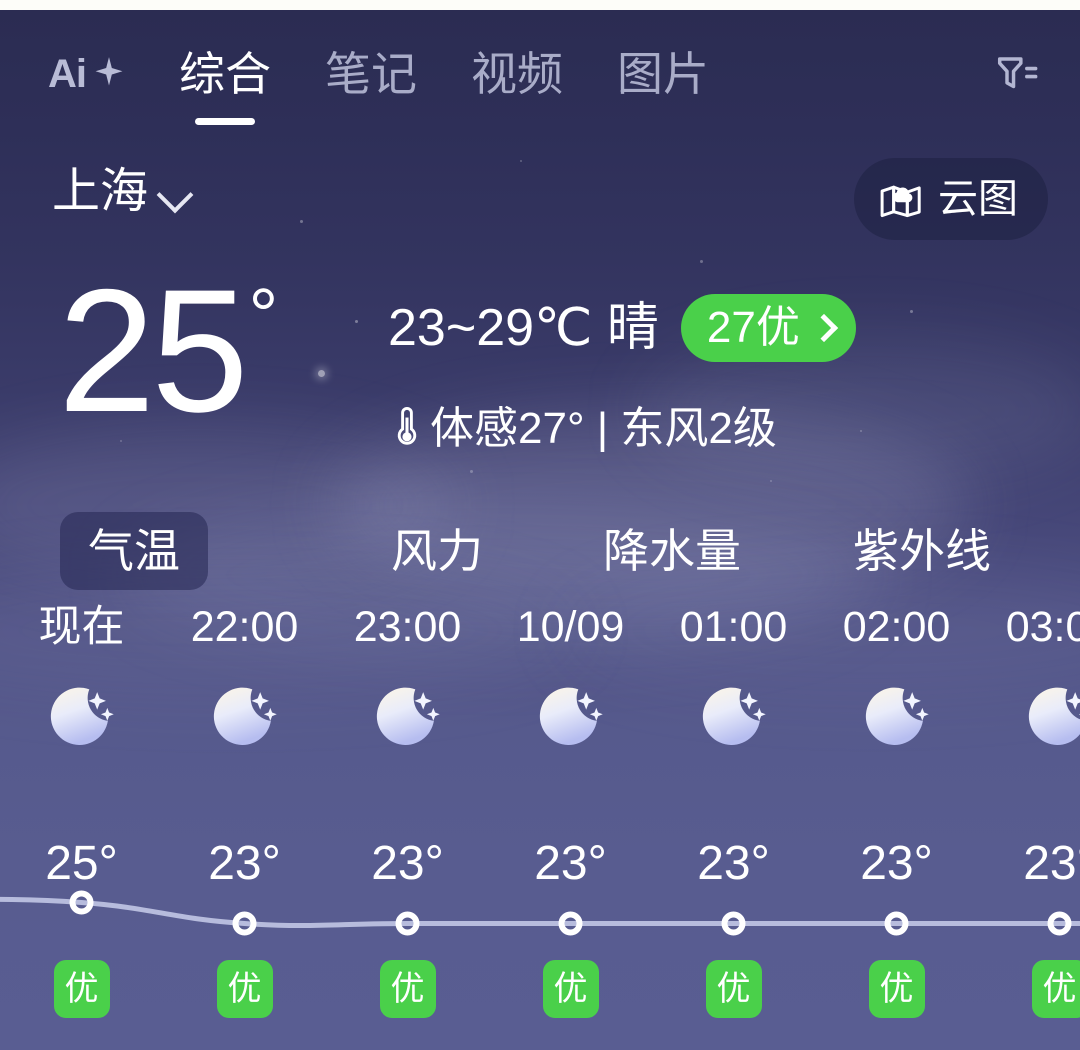 The height and width of the screenshot is (1050, 1080). I want to click on metric-tab-list: 气温 风力 降水量 紫外线, so click(540, 551).